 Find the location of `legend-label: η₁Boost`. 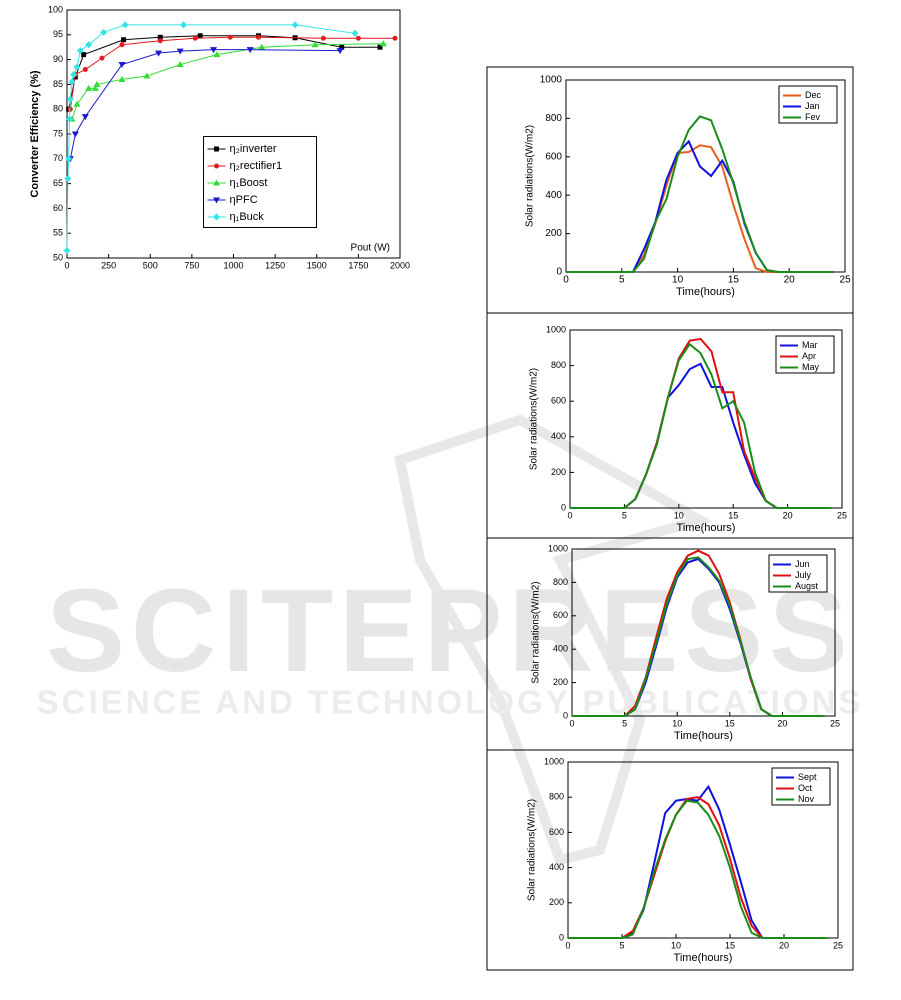

legend-label: η₁Boost is located at coordinates (249, 183).